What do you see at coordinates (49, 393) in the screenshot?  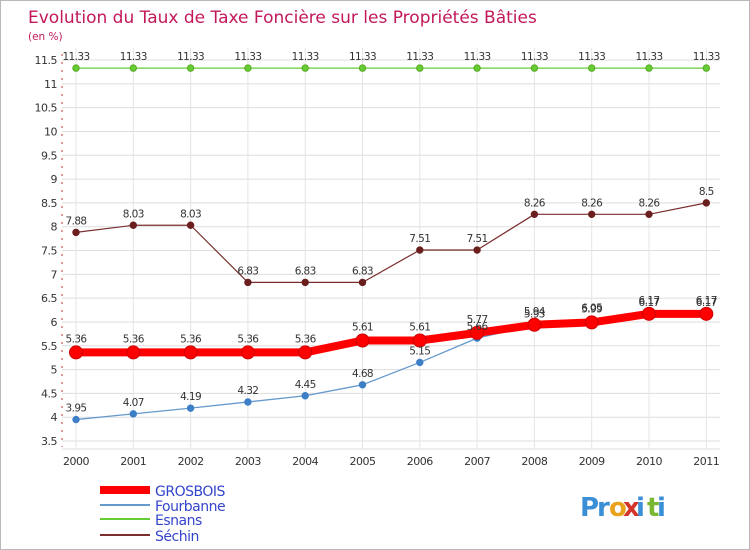 I see `y-tick-label: 4.5` at bounding box center [49, 393].